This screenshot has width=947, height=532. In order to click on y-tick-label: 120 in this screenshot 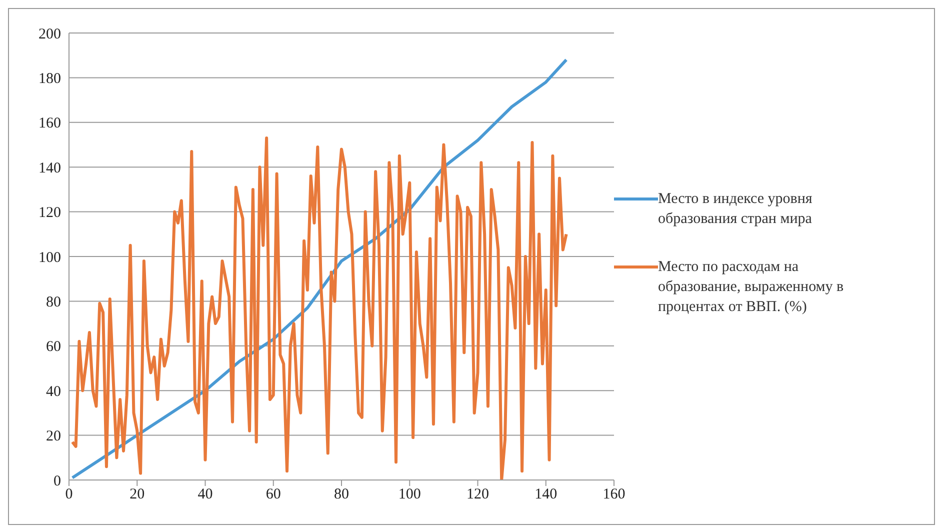, I will do `click(49, 213)`.